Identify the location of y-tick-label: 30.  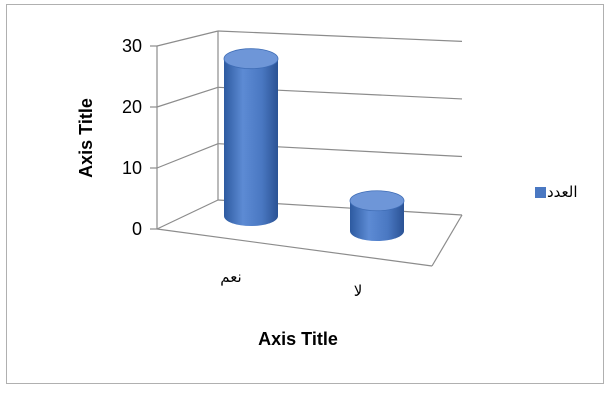
(132, 46).